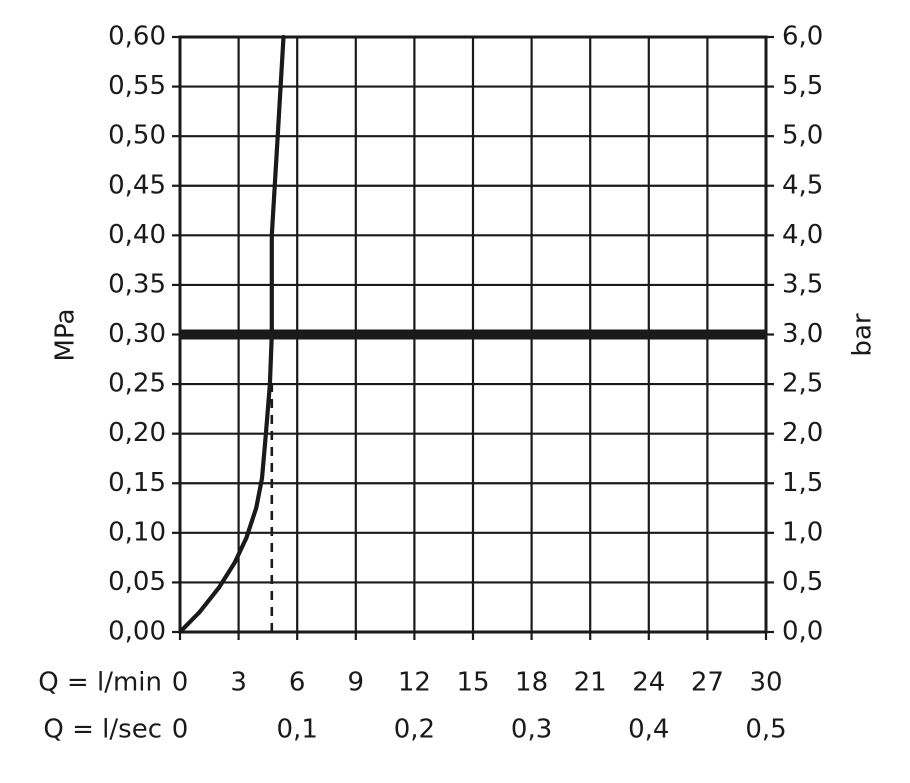 The image size is (910, 783). What do you see at coordinates (137, 185) in the screenshot?
I see `left-tick-label: 0,45` at bounding box center [137, 185].